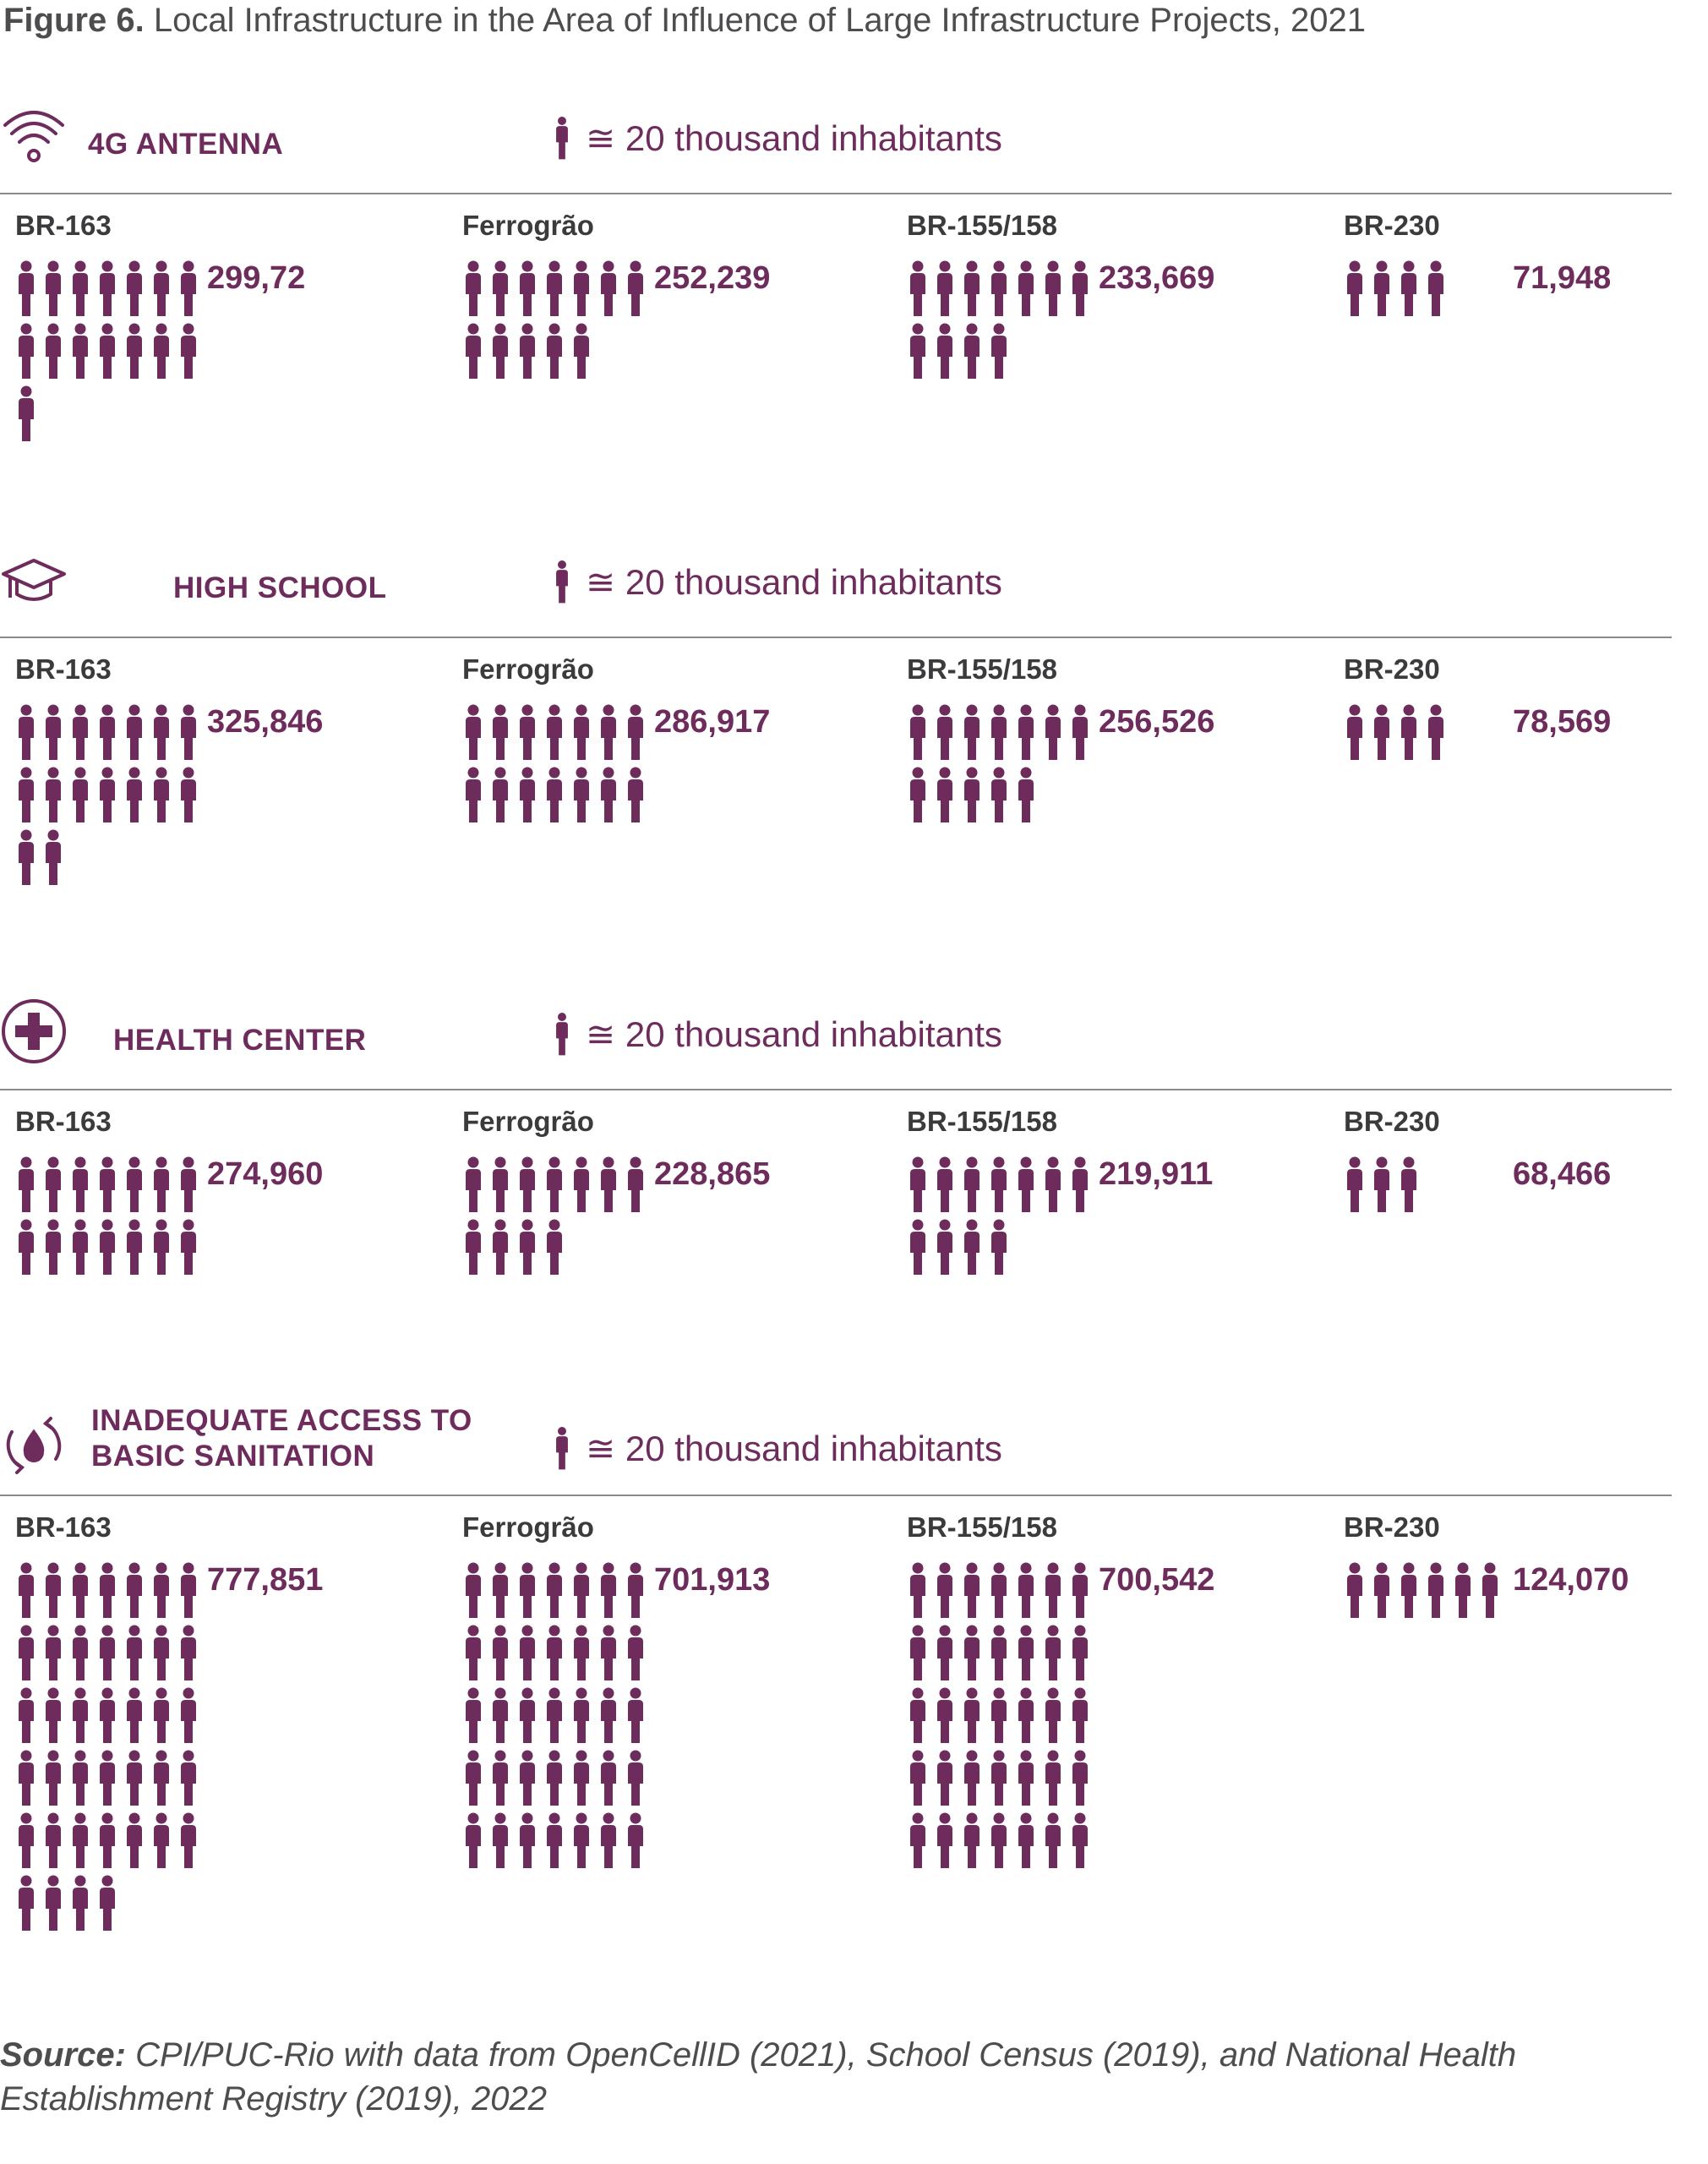  I want to click on project-value: 325,846, so click(265, 722).